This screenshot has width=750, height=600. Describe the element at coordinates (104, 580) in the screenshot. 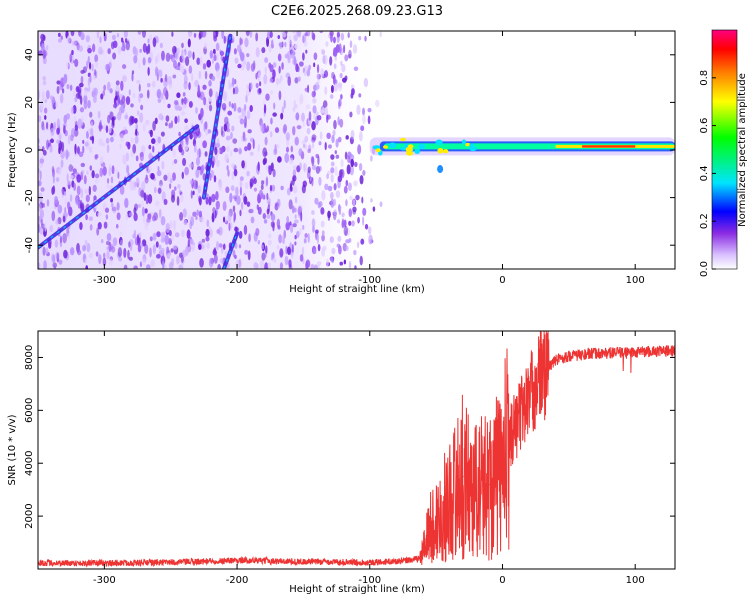

I see `snr-xtick-label: -300` at that location.